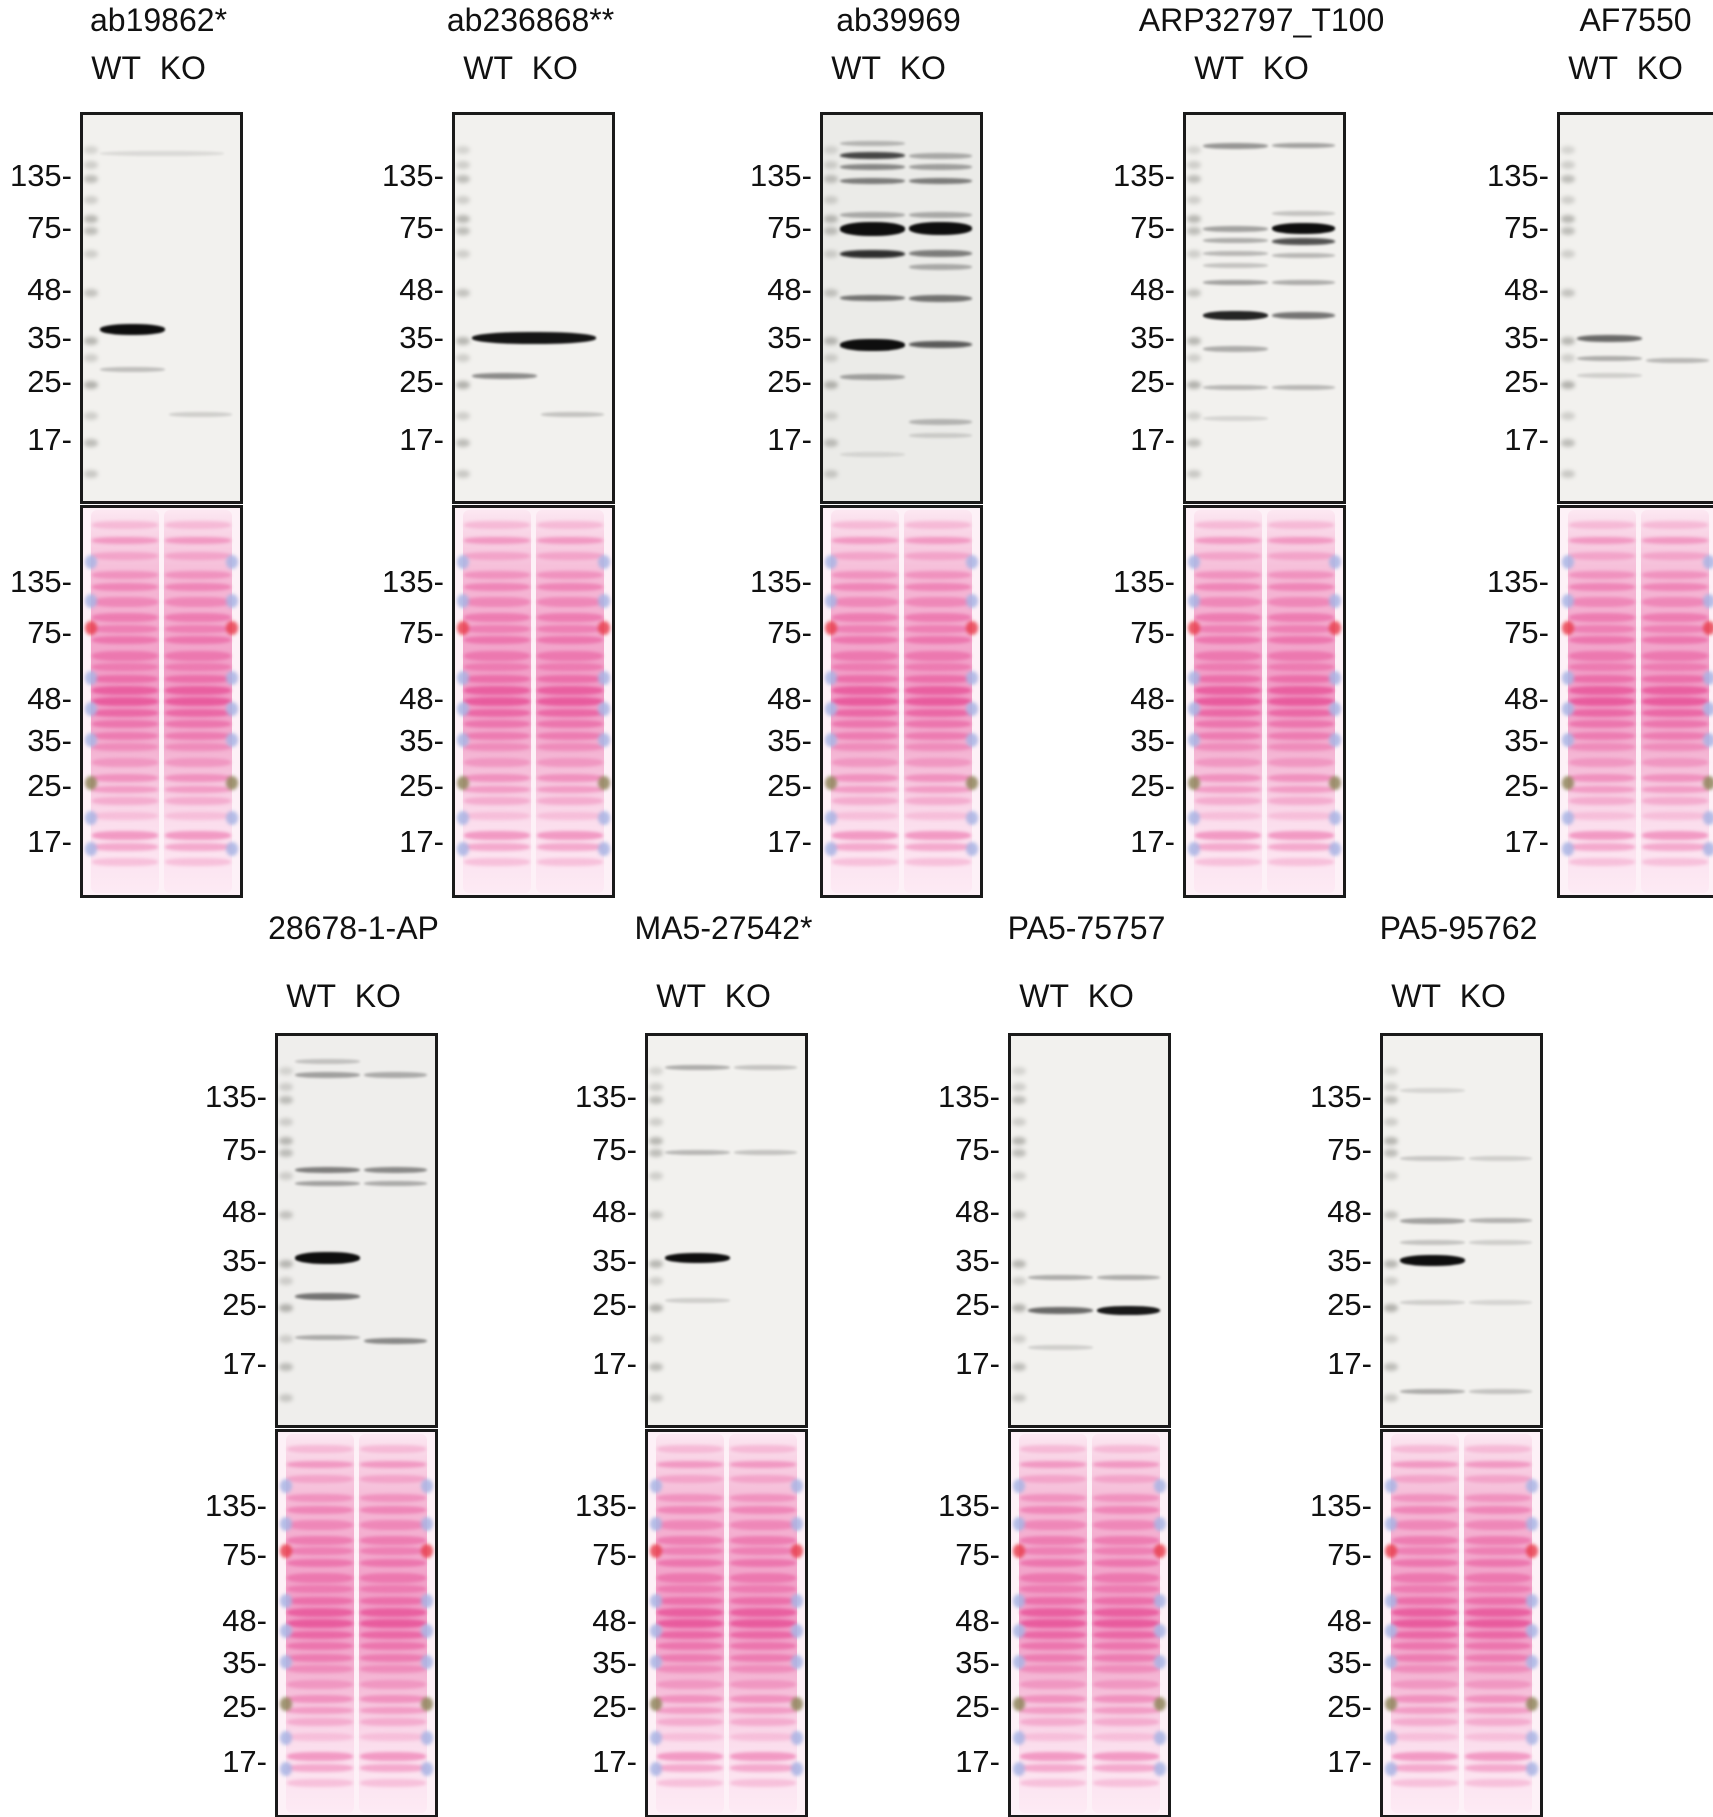 The width and height of the screenshot is (1713, 1817). What do you see at coordinates (463, 782) in the screenshot?
I see `marker-dot-olive` at bounding box center [463, 782].